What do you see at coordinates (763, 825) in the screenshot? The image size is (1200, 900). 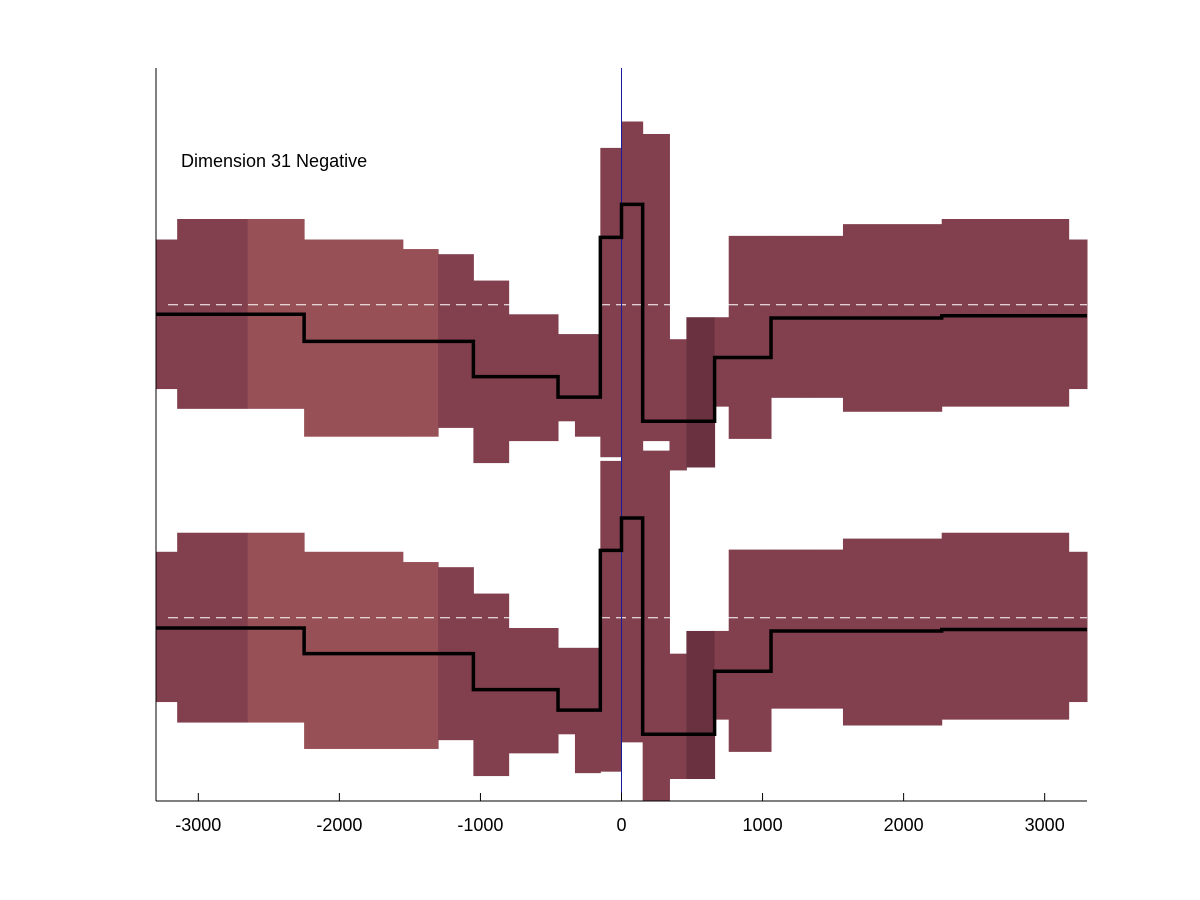 I see `x-tick-label: 1000` at bounding box center [763, 825].